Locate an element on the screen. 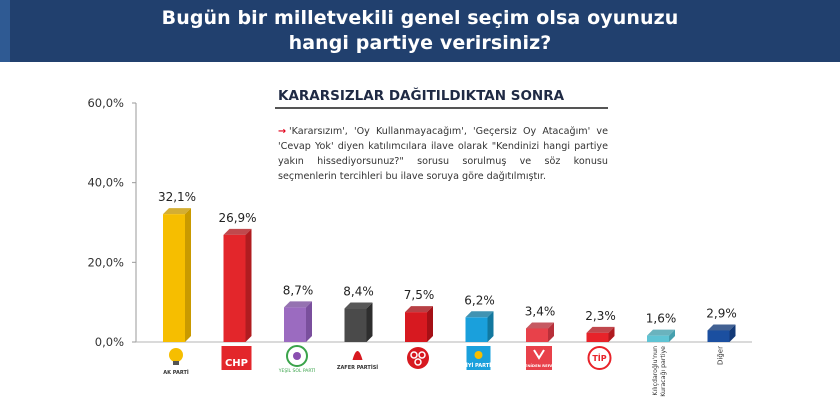  data-label: 32,1% is located at coordinates (177, 197).